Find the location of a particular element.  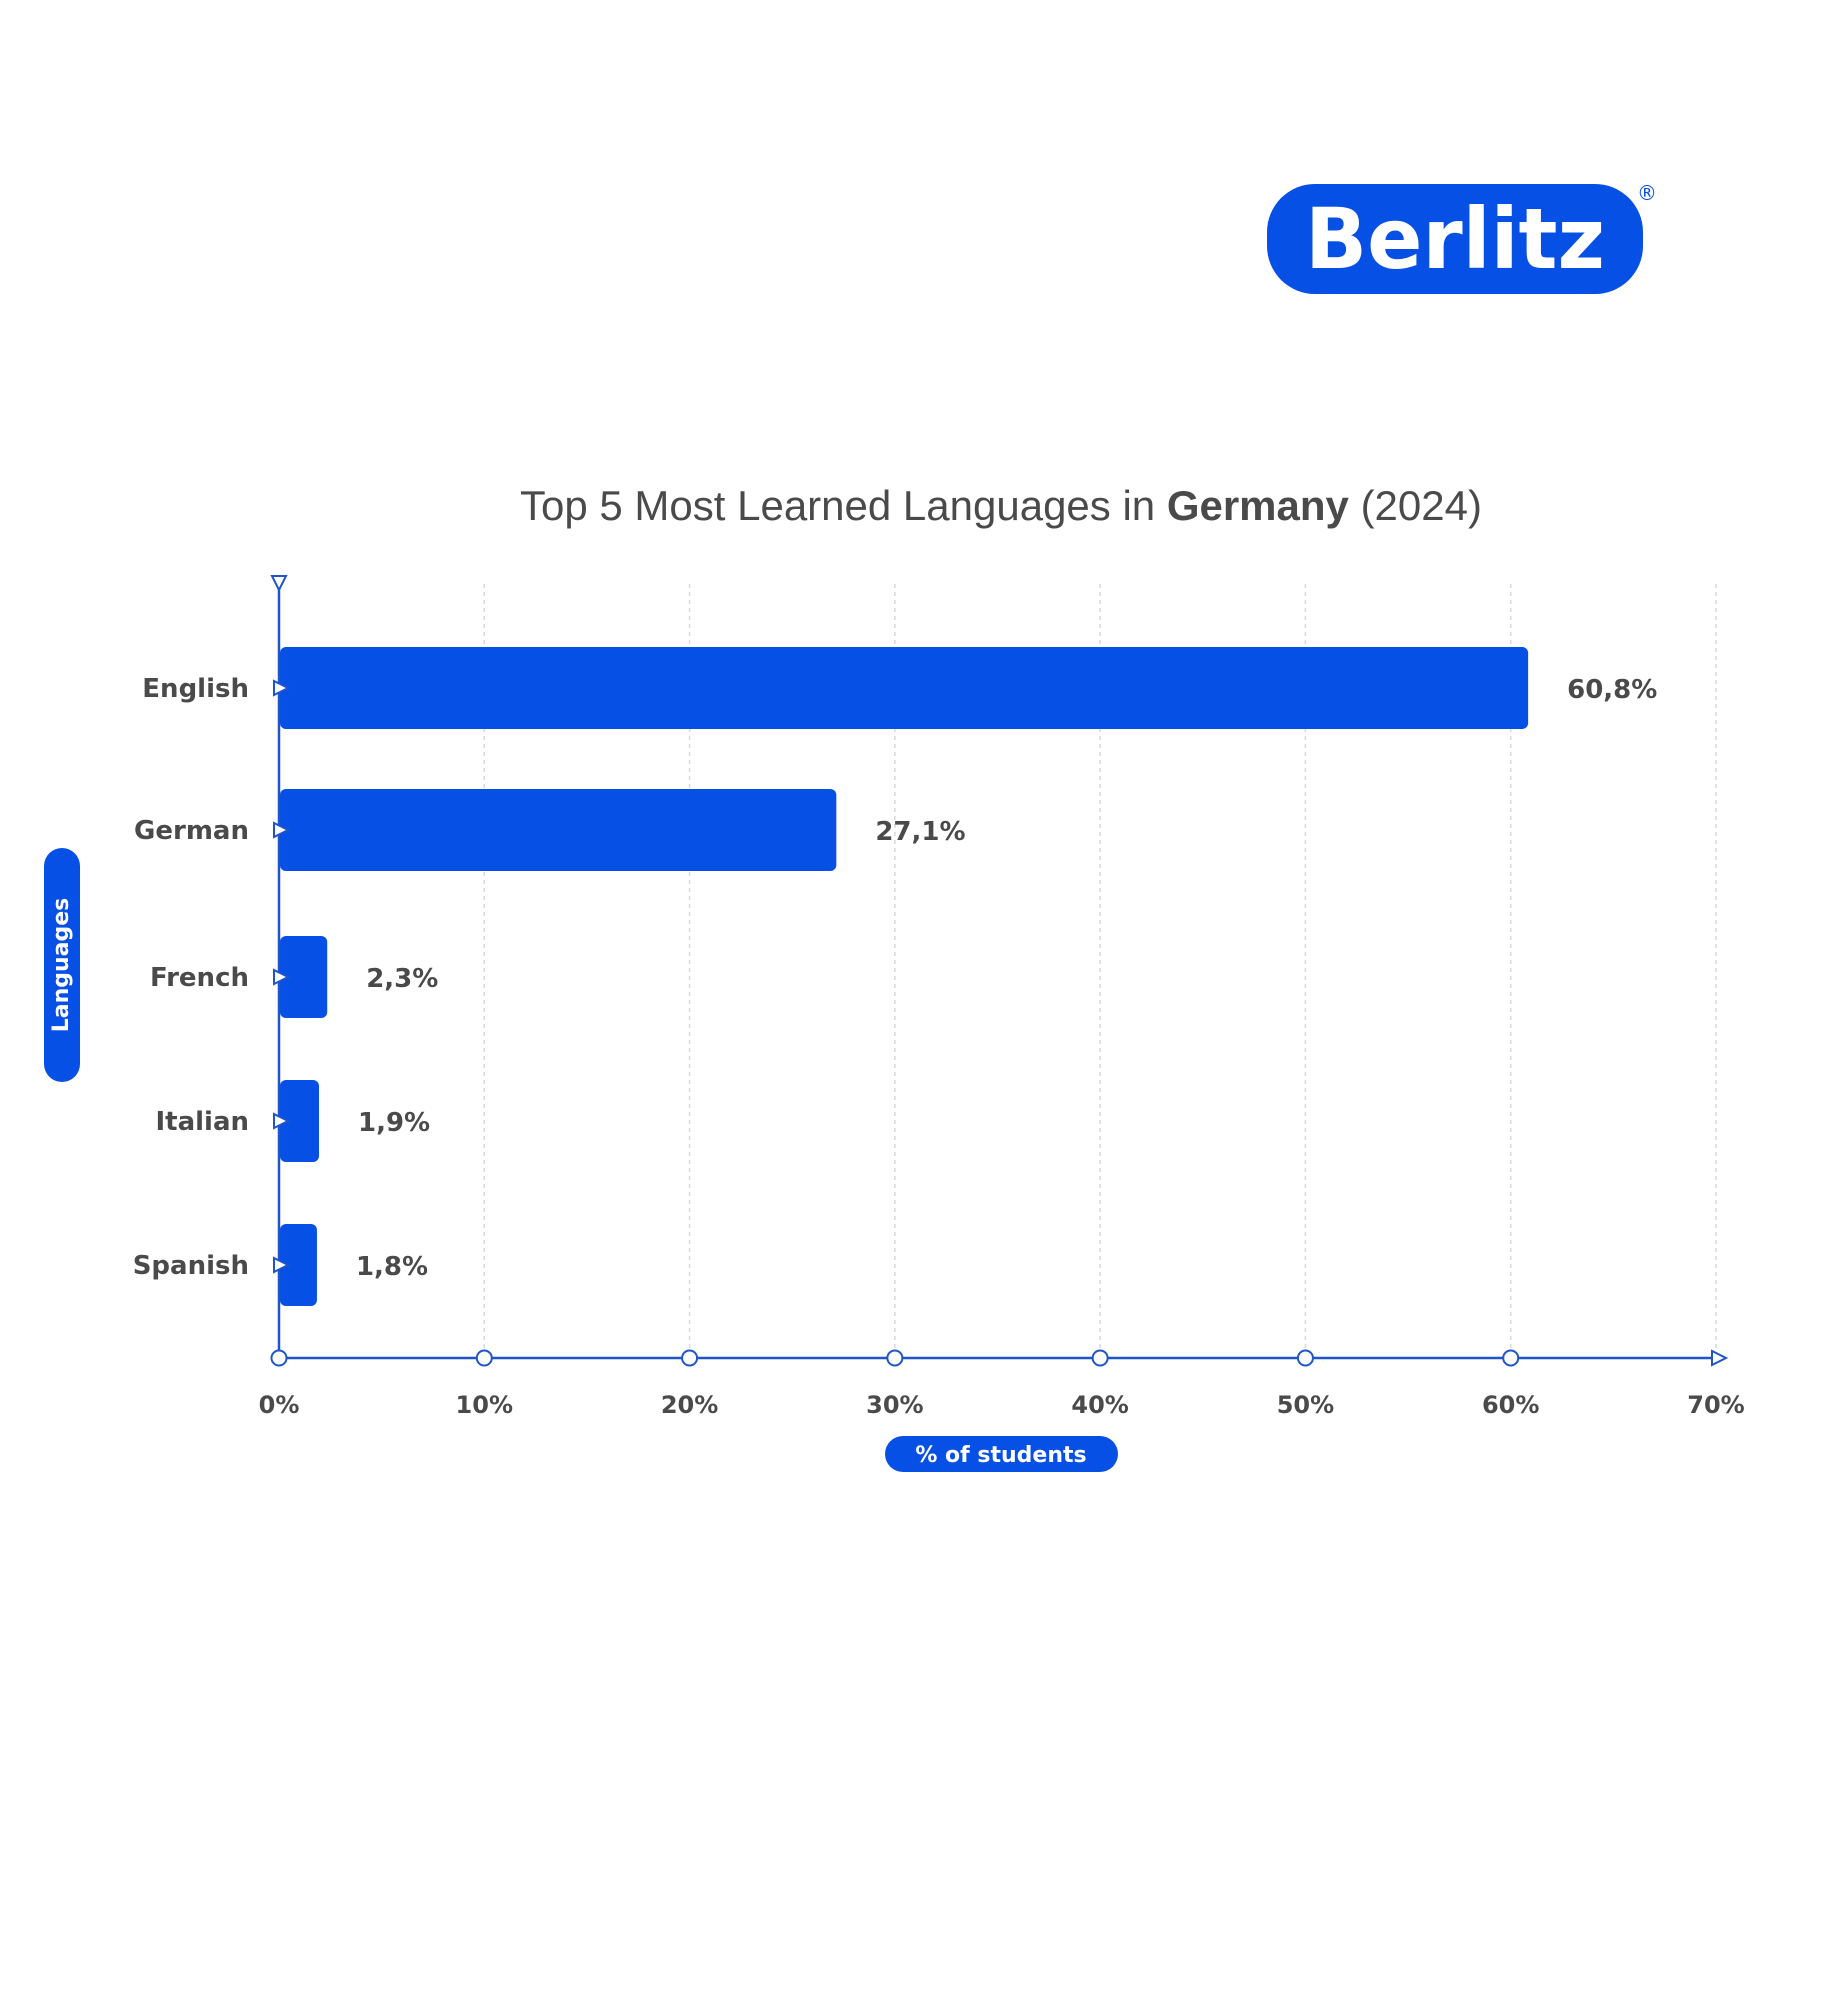

x-axis-arrow-icon is located at coordinates (1720, 1358).